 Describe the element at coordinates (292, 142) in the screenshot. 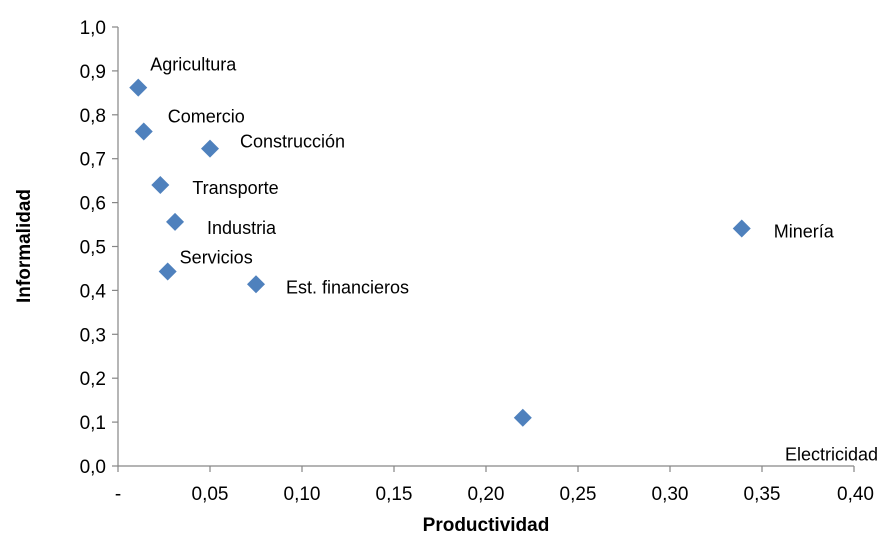

I see `point-label-construccion: Construcción` at that location.